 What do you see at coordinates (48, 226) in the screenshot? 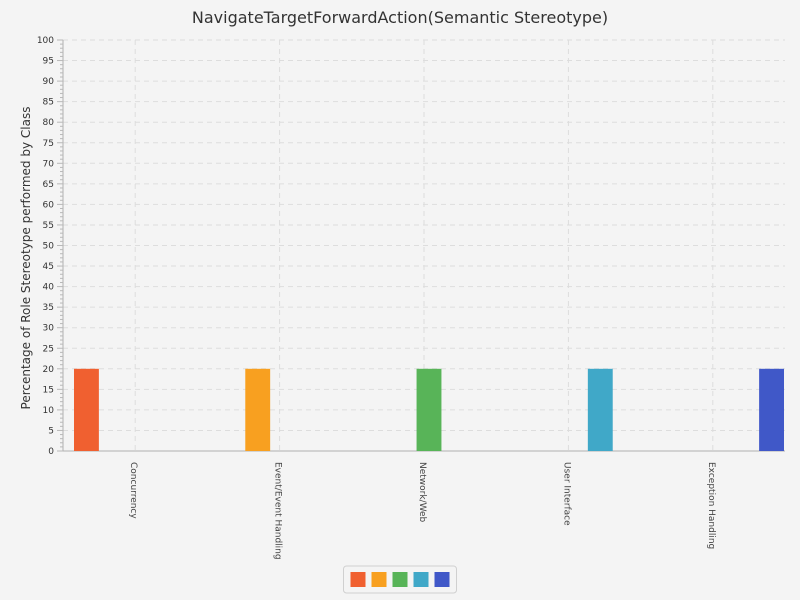
I see `y-tick-label: 55` at bounding box center [48, 226].